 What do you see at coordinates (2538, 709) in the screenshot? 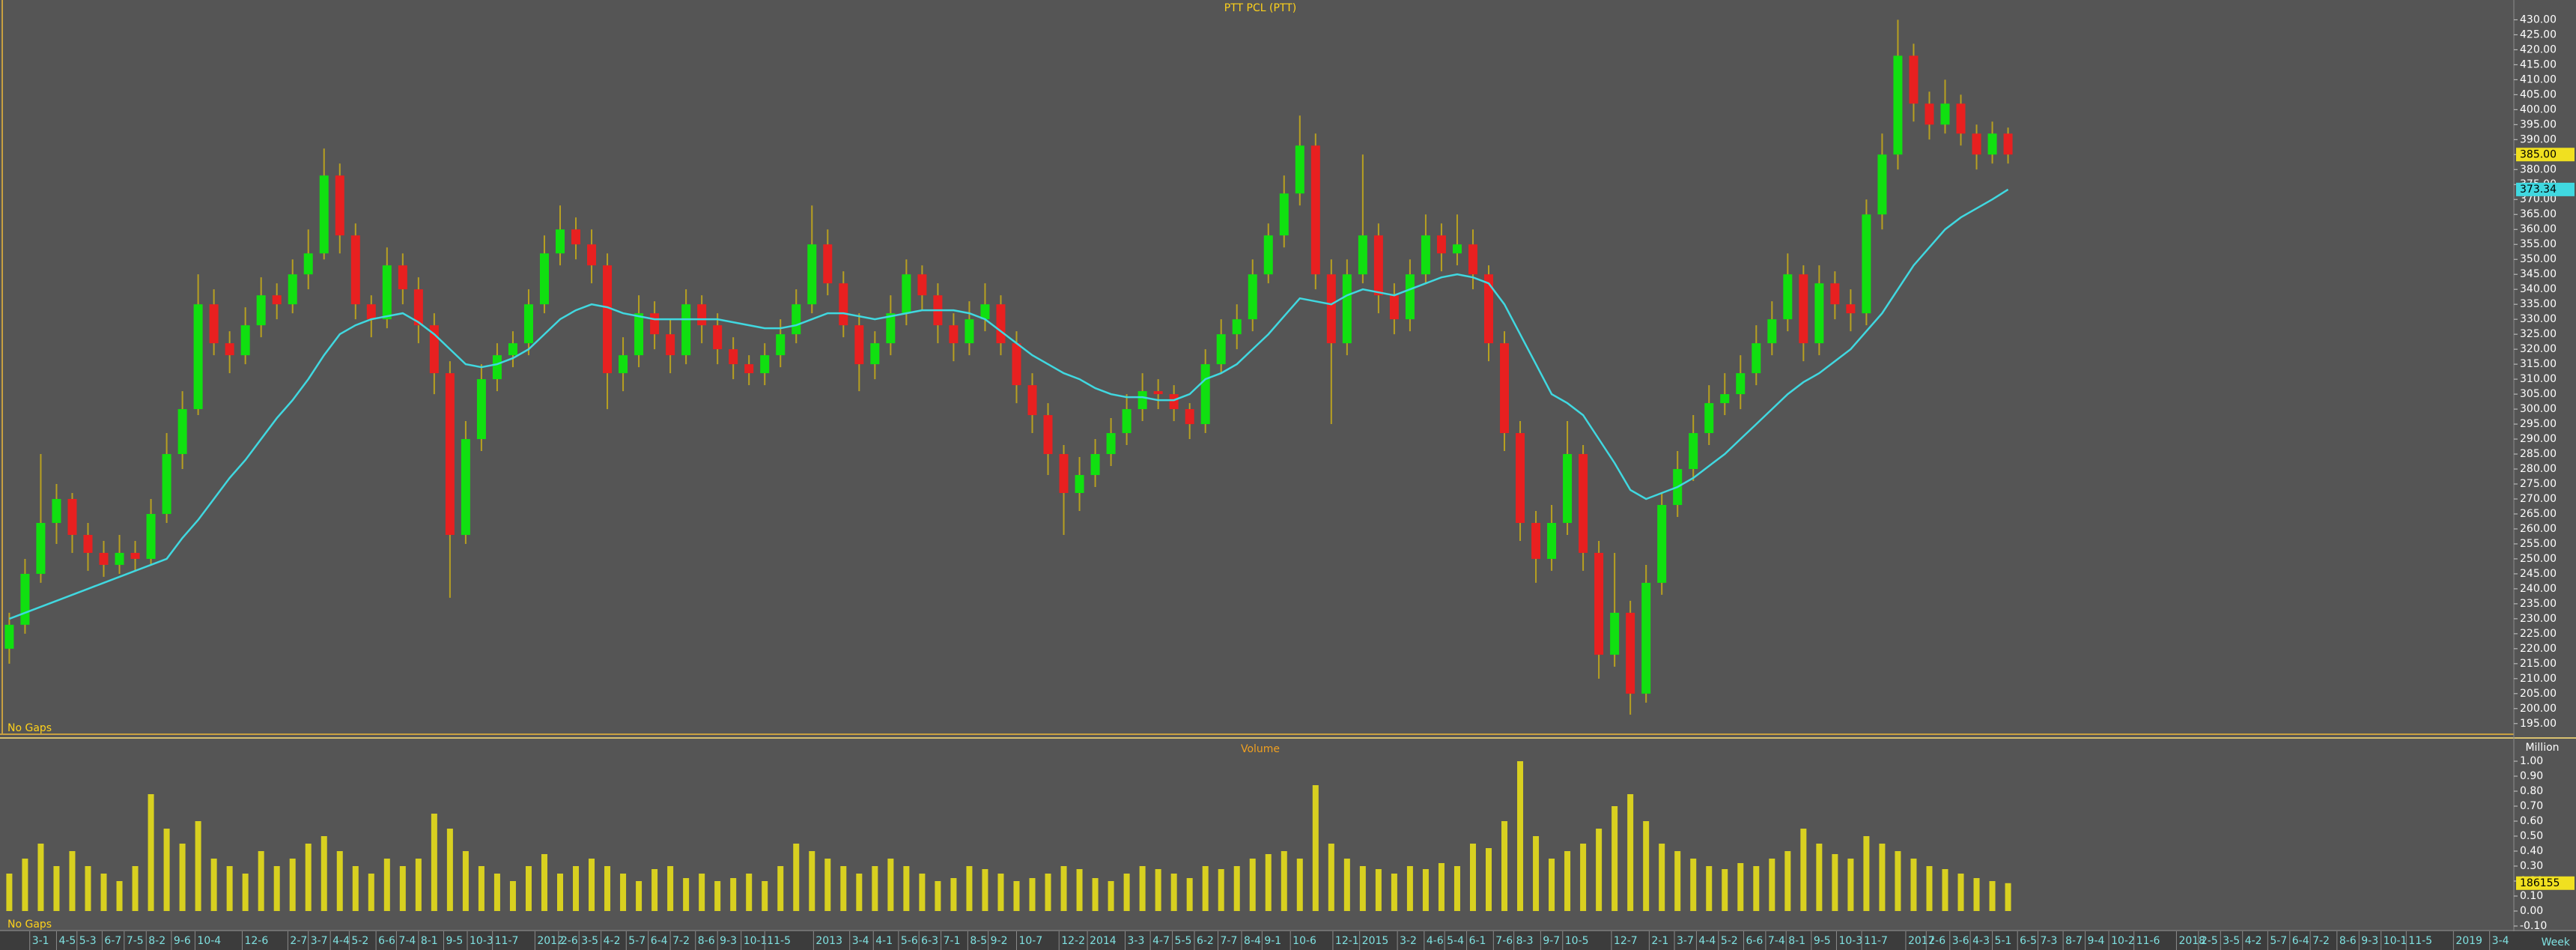
I see `y-tick-label: 200.00` at bounding box center [2538, 709].